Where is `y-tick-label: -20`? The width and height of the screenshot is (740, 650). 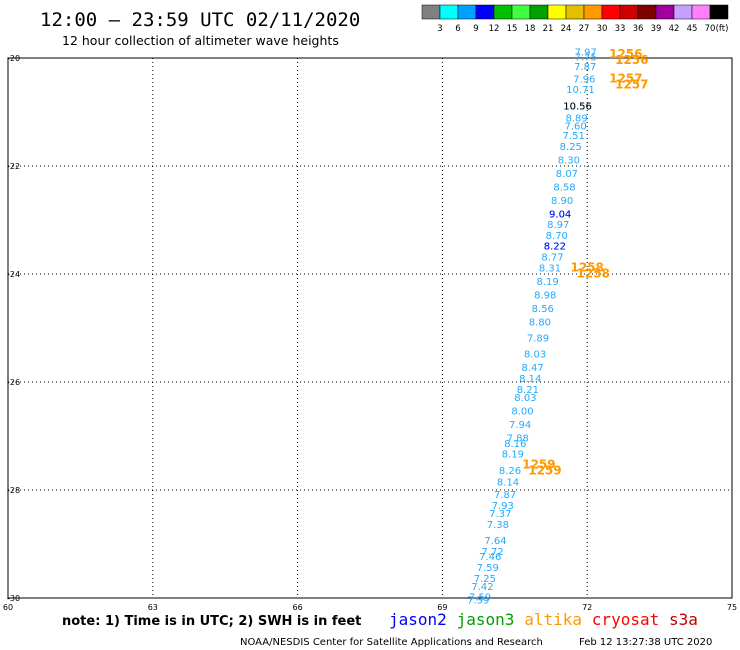 y-tick-label: -20 is located at coordinates (13, 58).